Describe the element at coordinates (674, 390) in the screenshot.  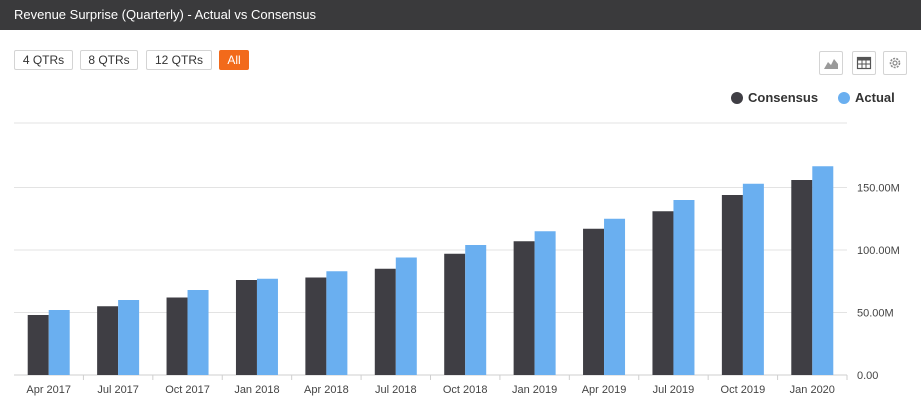
I see `x-tick-label: Jul 2019` at that location.